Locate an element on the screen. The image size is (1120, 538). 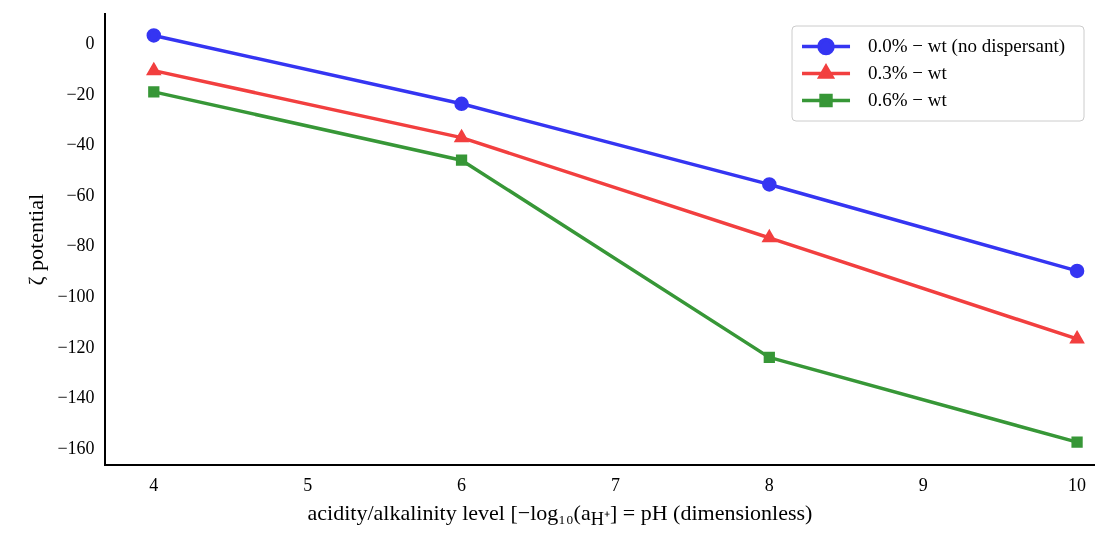
legend-label: 0.0% − wt (no dispersant) is located at coordinates (967, 46).